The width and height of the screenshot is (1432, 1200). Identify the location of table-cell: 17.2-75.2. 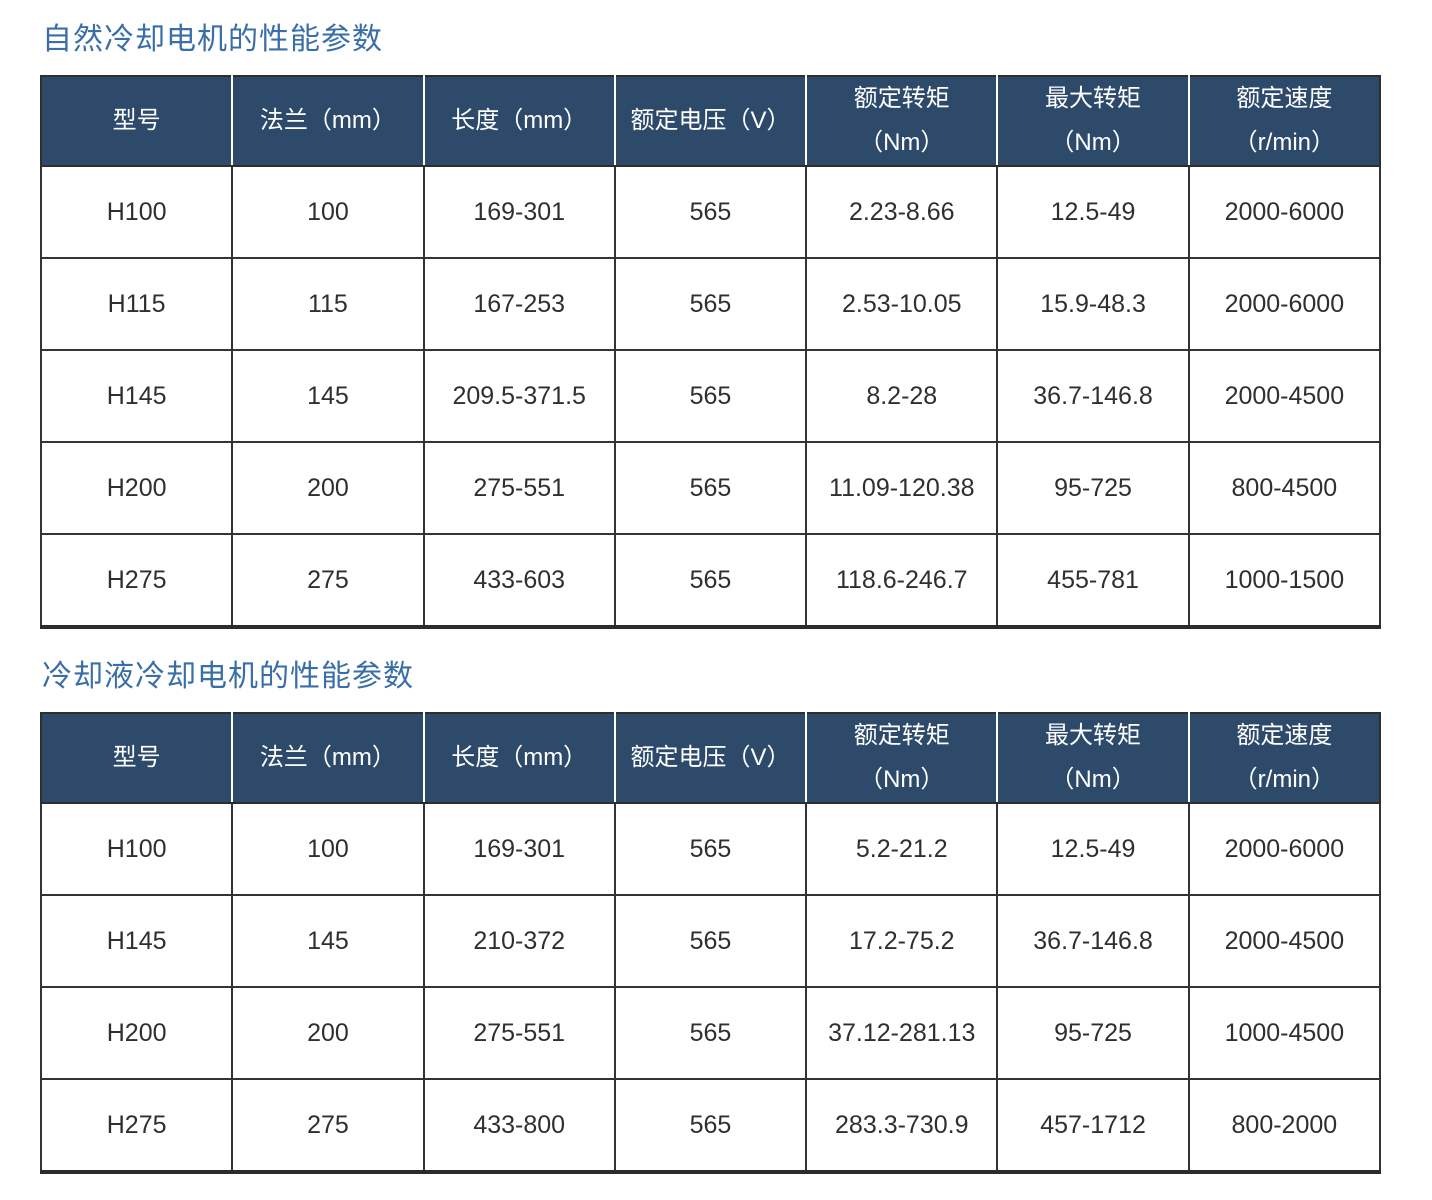
(902, 941).